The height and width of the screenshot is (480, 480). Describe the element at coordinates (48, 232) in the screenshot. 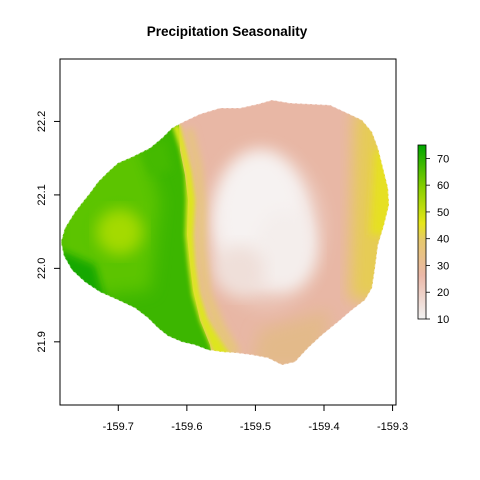

I see `y-axis: 21.9 22.0 22.1 22.2` at that location.